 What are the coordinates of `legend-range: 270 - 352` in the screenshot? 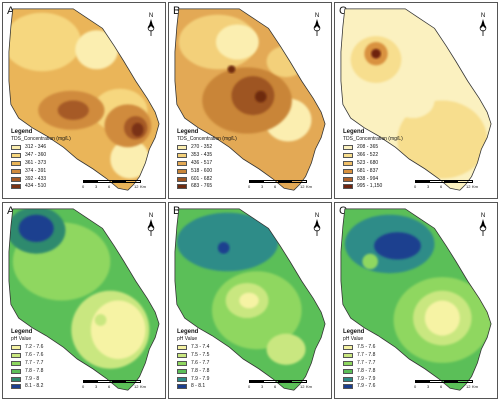 It's located at (202, 147).